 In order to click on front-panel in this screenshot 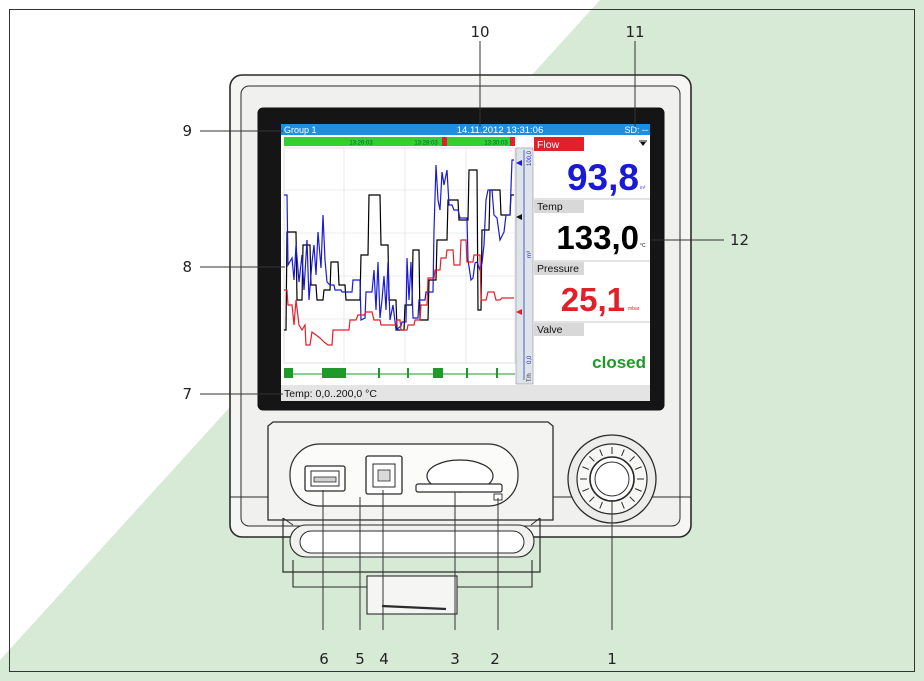, I will do `click(410, 518)`.